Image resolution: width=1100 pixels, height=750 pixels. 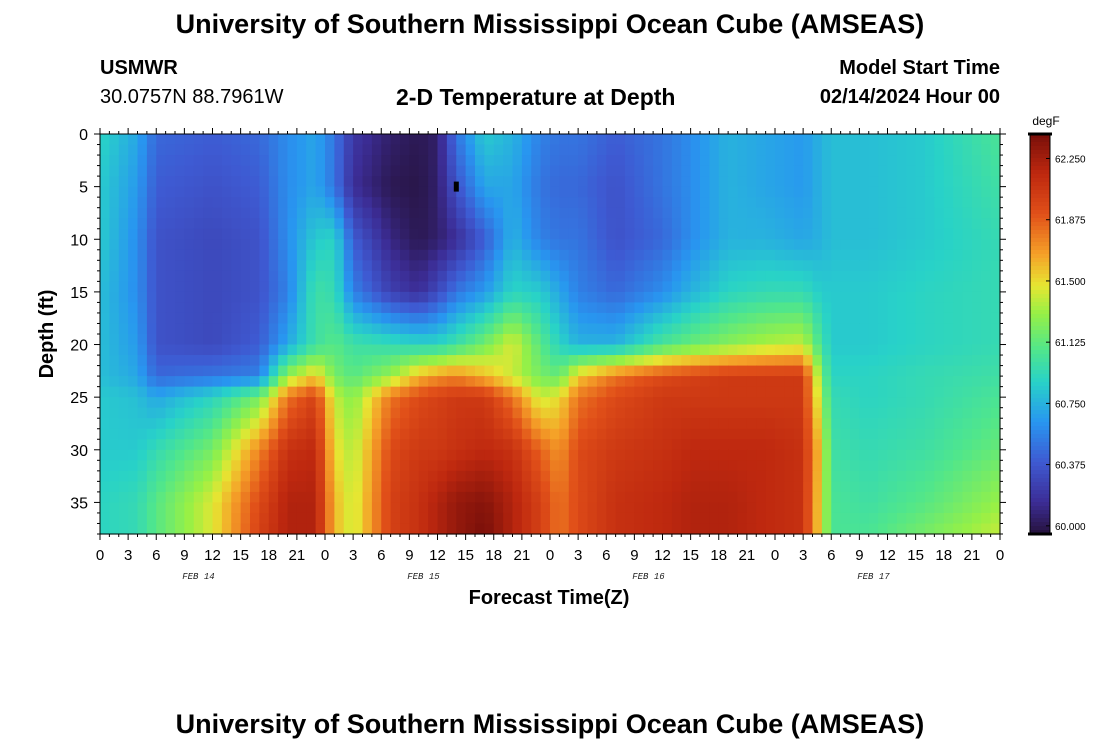 What do you see at coordinates (1040, 520) in the screenshot?
I see `colorbar-segment` at bounding box center [1040, 520].